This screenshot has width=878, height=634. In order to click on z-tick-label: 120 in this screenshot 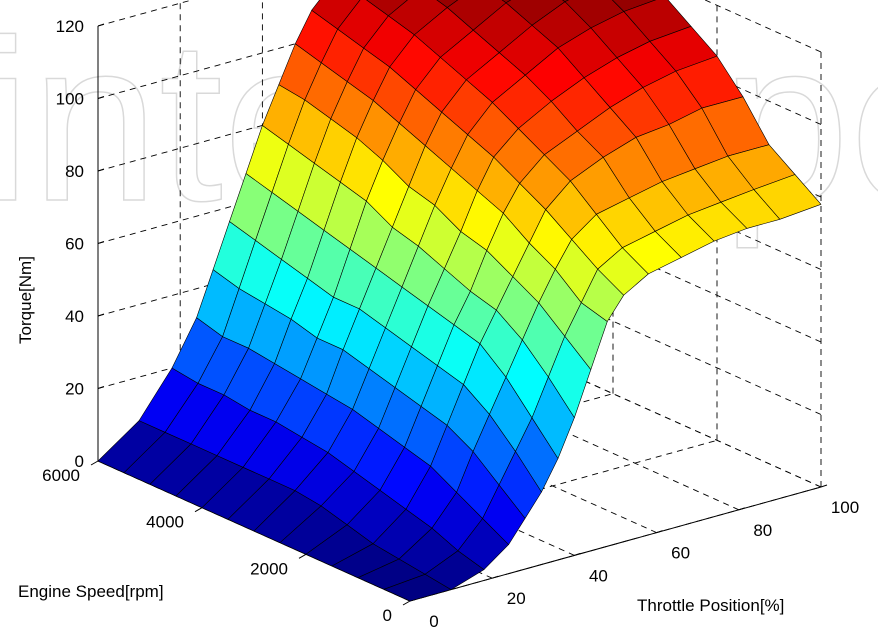, I will do `click(70, 26)`.